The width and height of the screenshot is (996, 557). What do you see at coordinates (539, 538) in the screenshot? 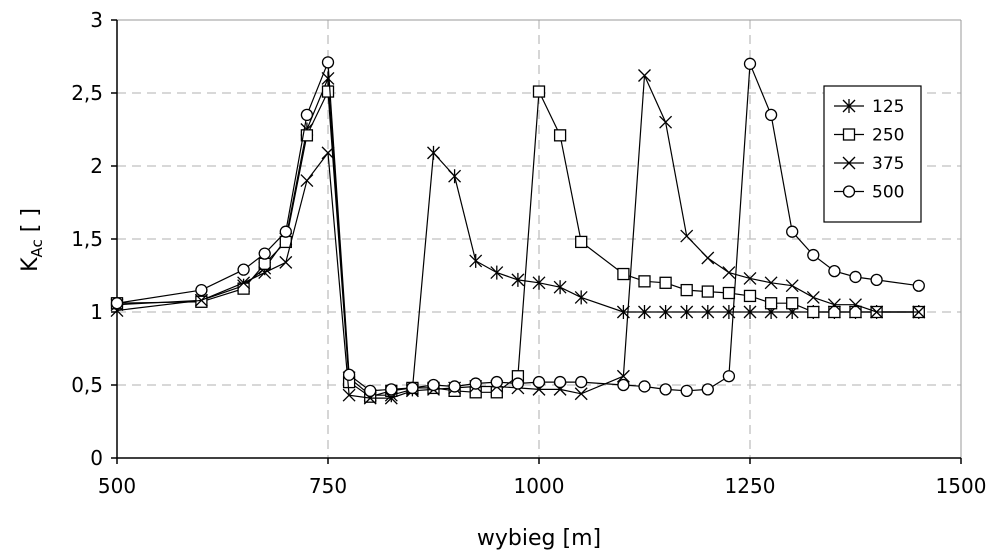
I see `x-axis-title: wybieg [m]` at bounding box center [539, 538].